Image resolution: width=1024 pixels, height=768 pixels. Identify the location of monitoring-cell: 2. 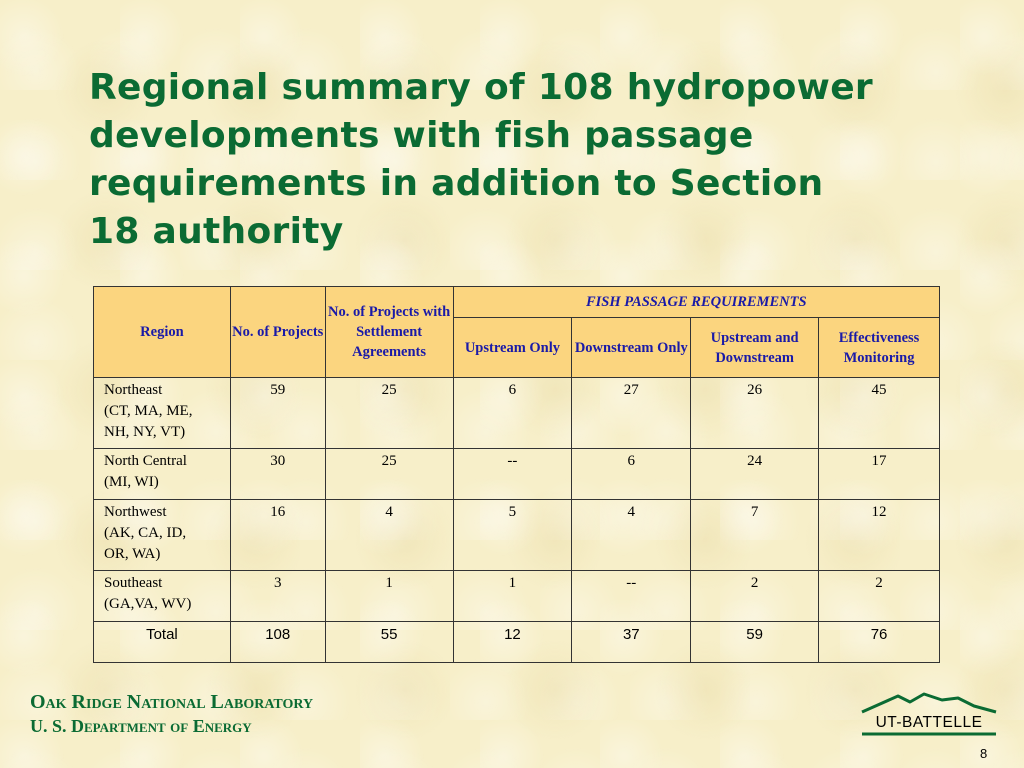
(879, 596).